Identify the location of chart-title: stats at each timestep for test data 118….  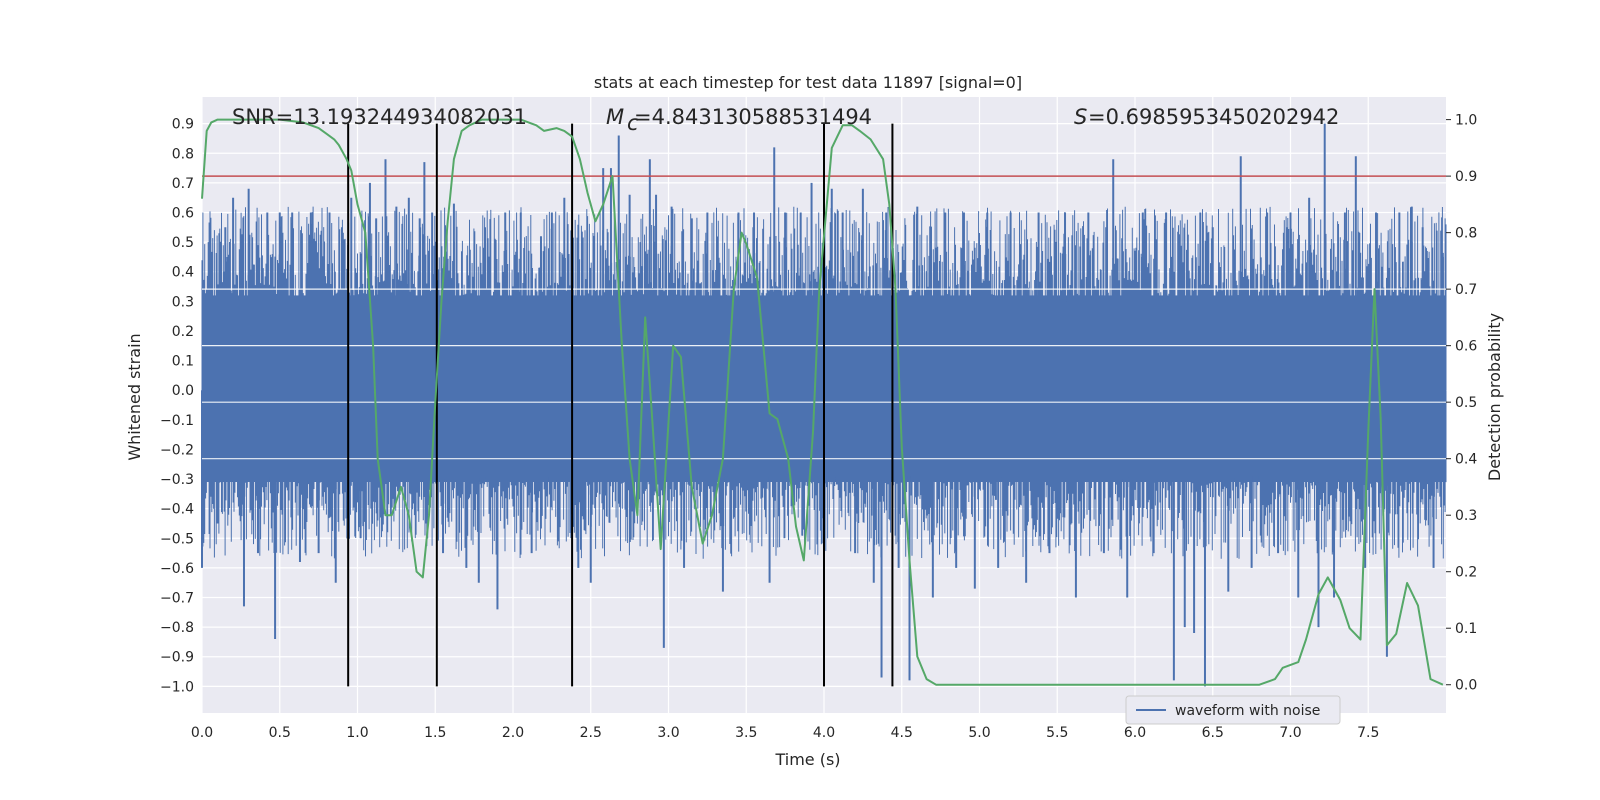
(808, 82).